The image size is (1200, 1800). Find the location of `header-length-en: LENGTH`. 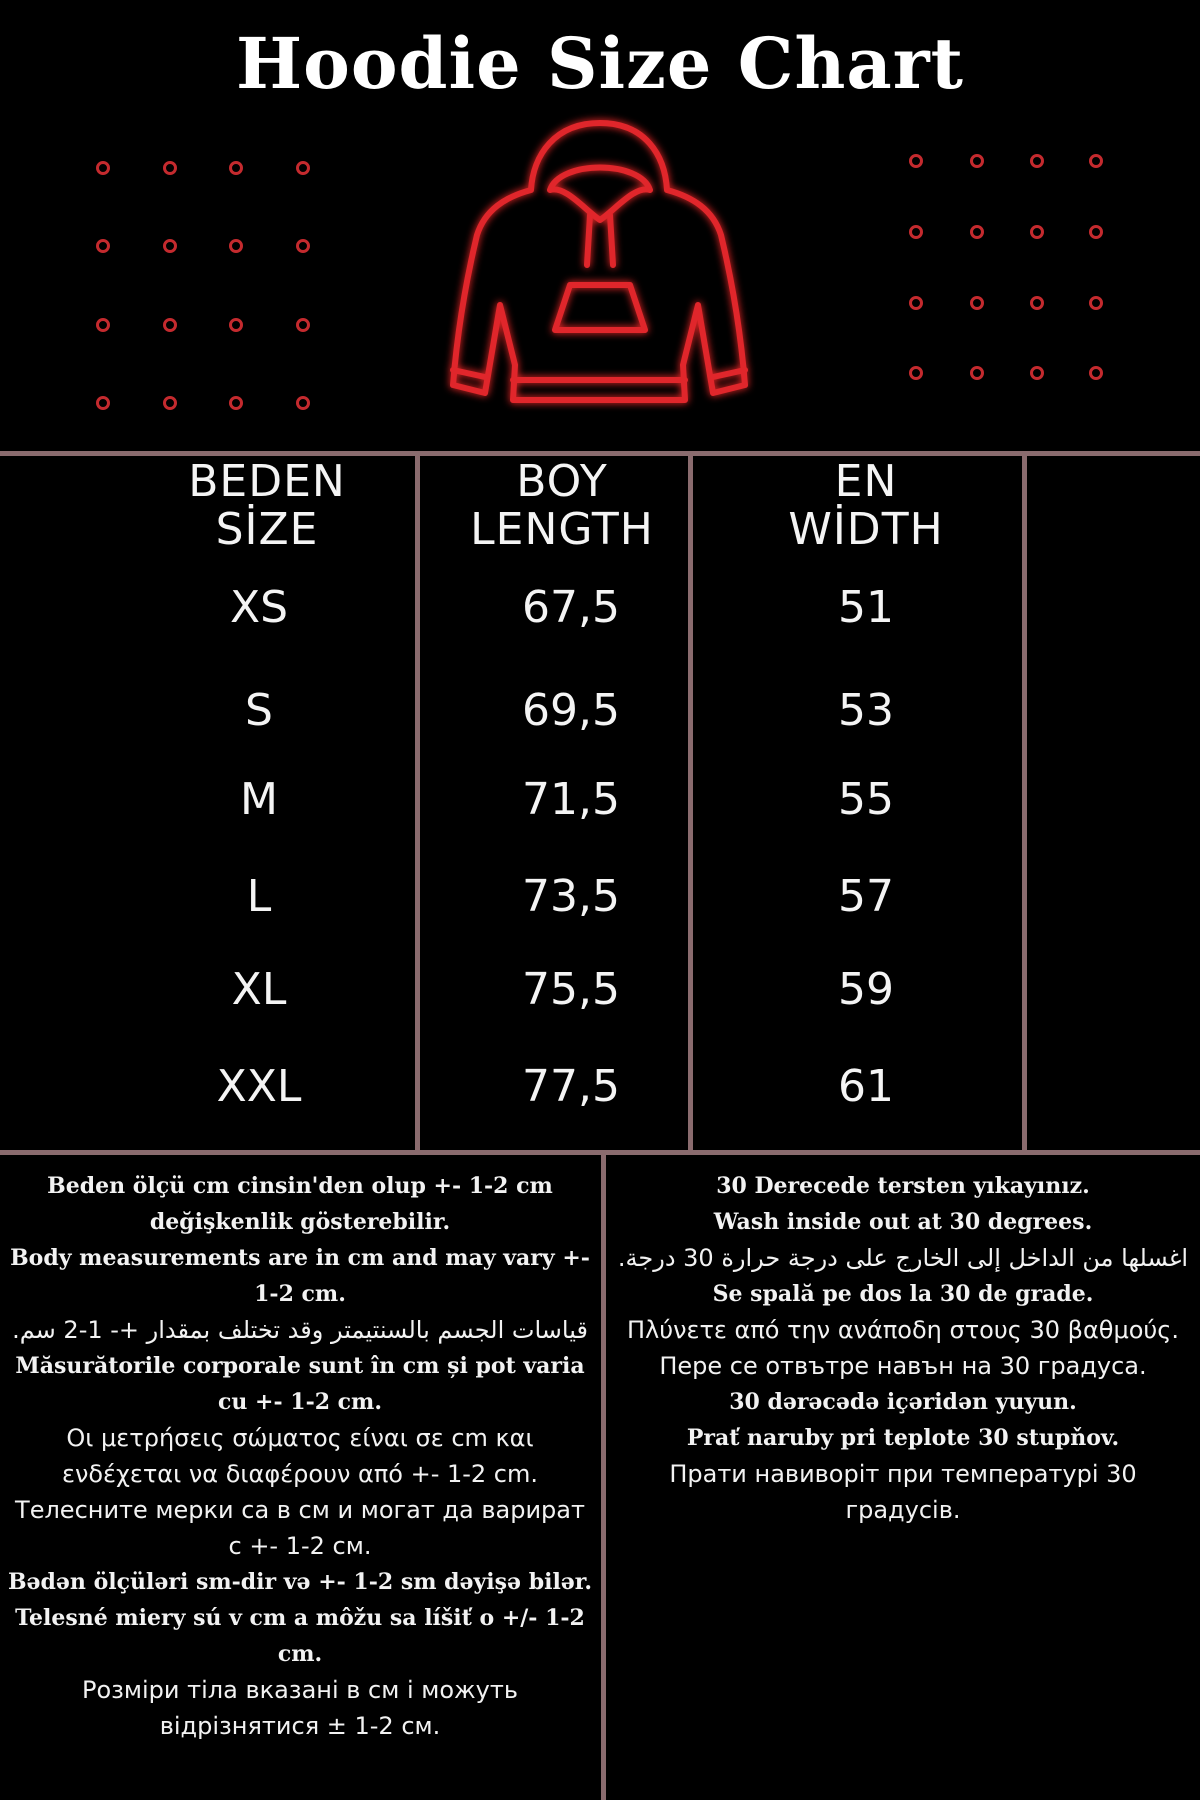

header-length-en: LENGTH is located at coordinates (562, 529).